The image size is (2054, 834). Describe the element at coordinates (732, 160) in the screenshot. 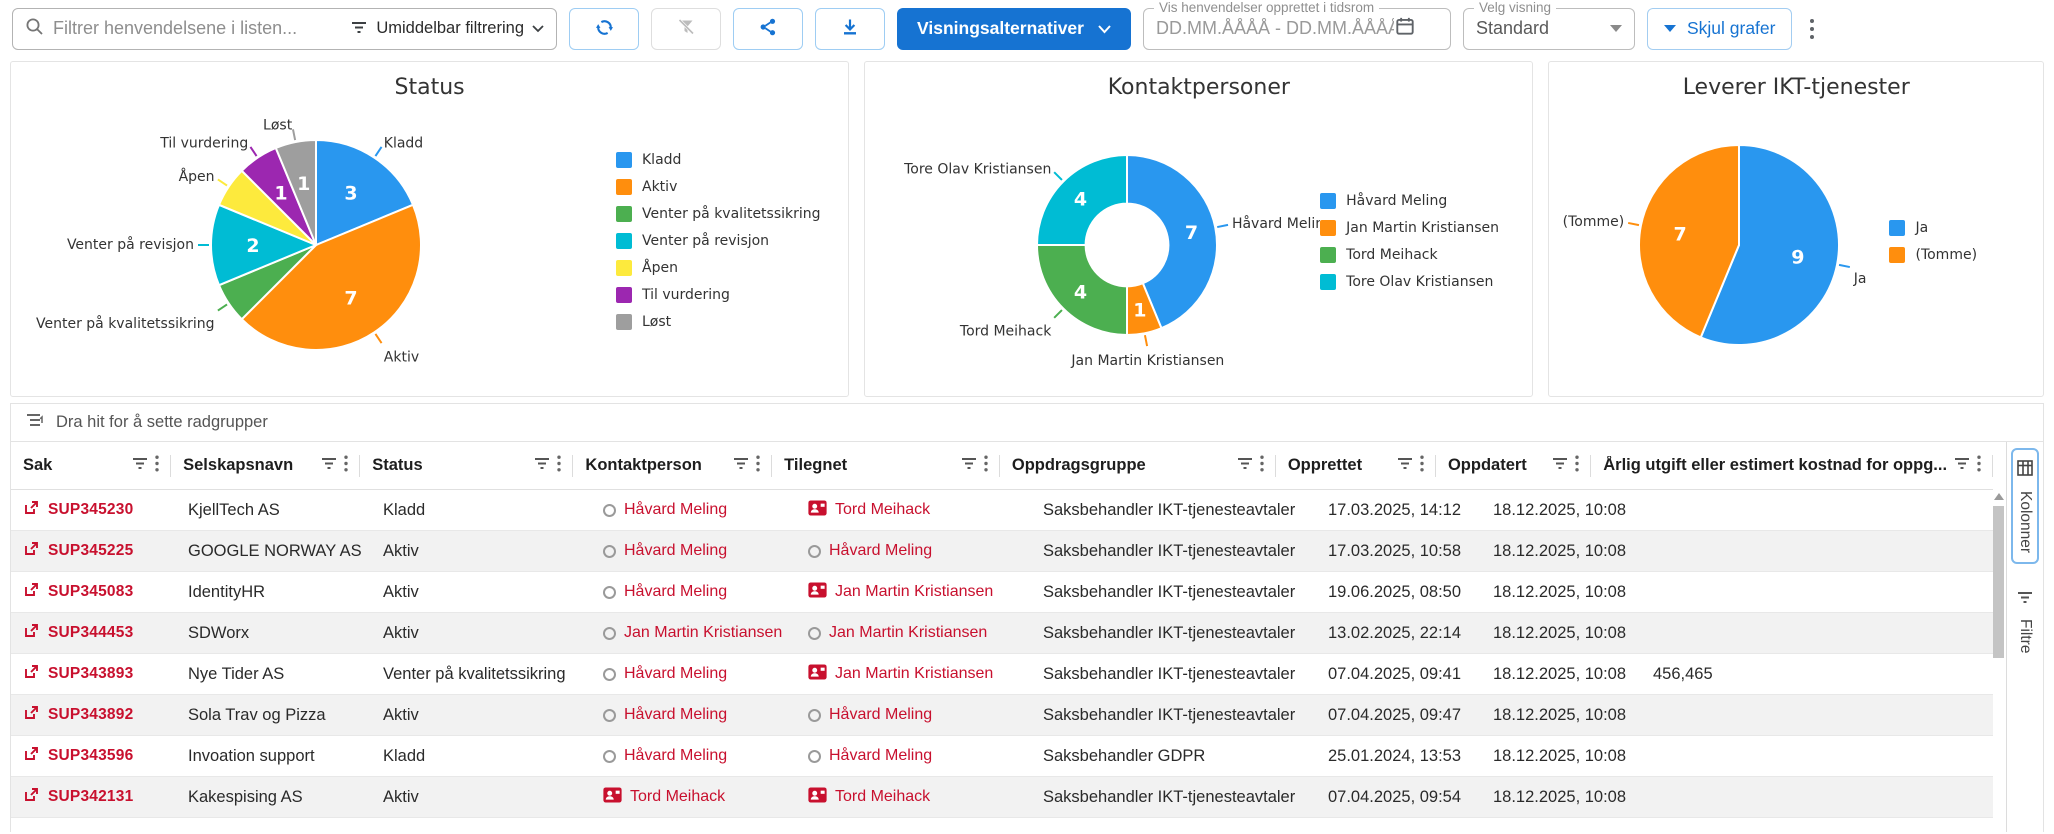

I see `legend-item-kladd: Kladd` at that location.